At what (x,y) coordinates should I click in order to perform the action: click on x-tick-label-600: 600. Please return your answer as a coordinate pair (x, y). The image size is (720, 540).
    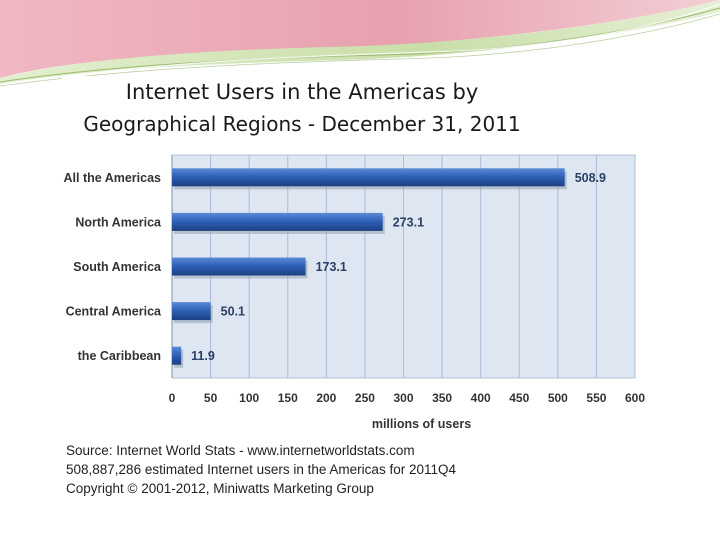
    Looking at the image, I should click on (635, 398).